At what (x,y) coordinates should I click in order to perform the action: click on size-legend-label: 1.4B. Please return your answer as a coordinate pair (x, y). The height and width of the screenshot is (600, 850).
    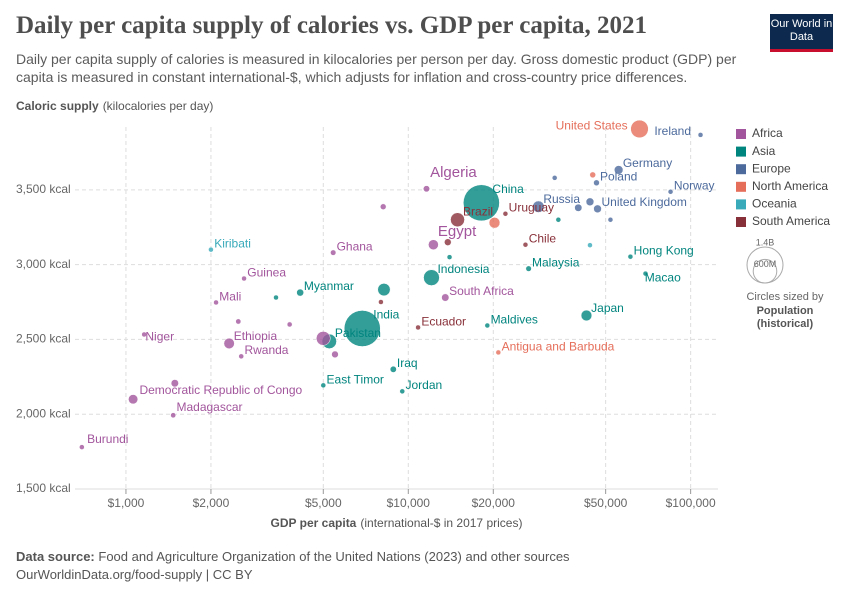
    Looking at the image, I should click on (765, 242).